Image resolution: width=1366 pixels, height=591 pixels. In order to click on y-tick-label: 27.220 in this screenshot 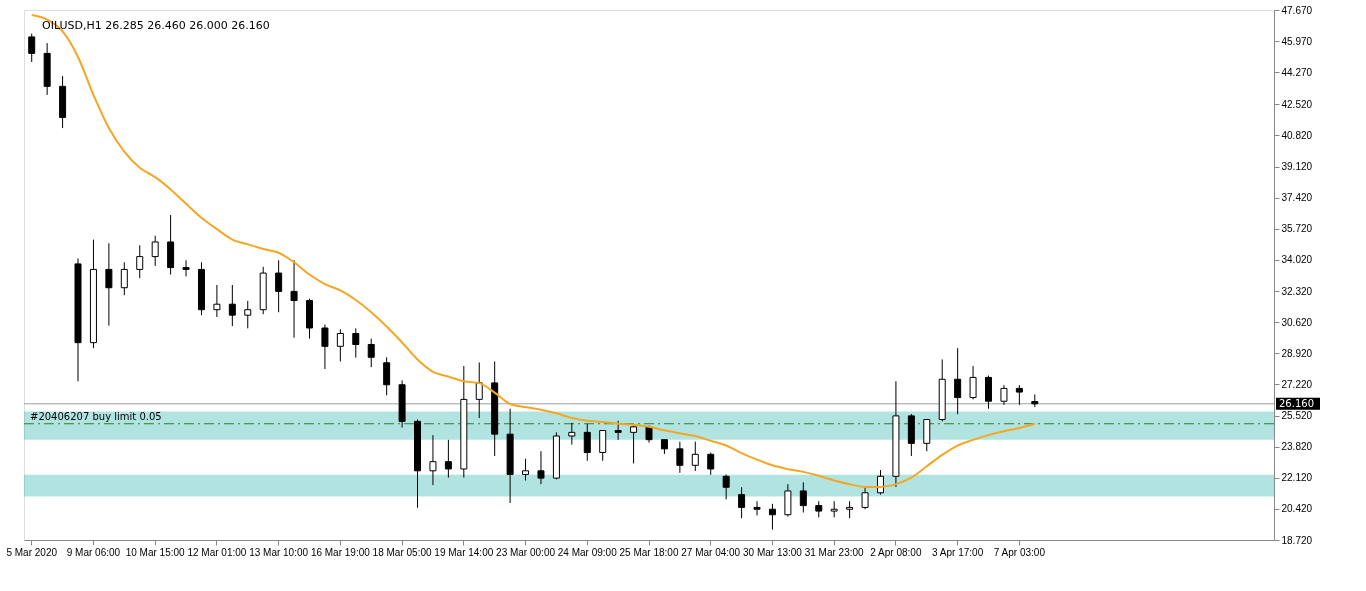, I will do `click(1297, 384)`.